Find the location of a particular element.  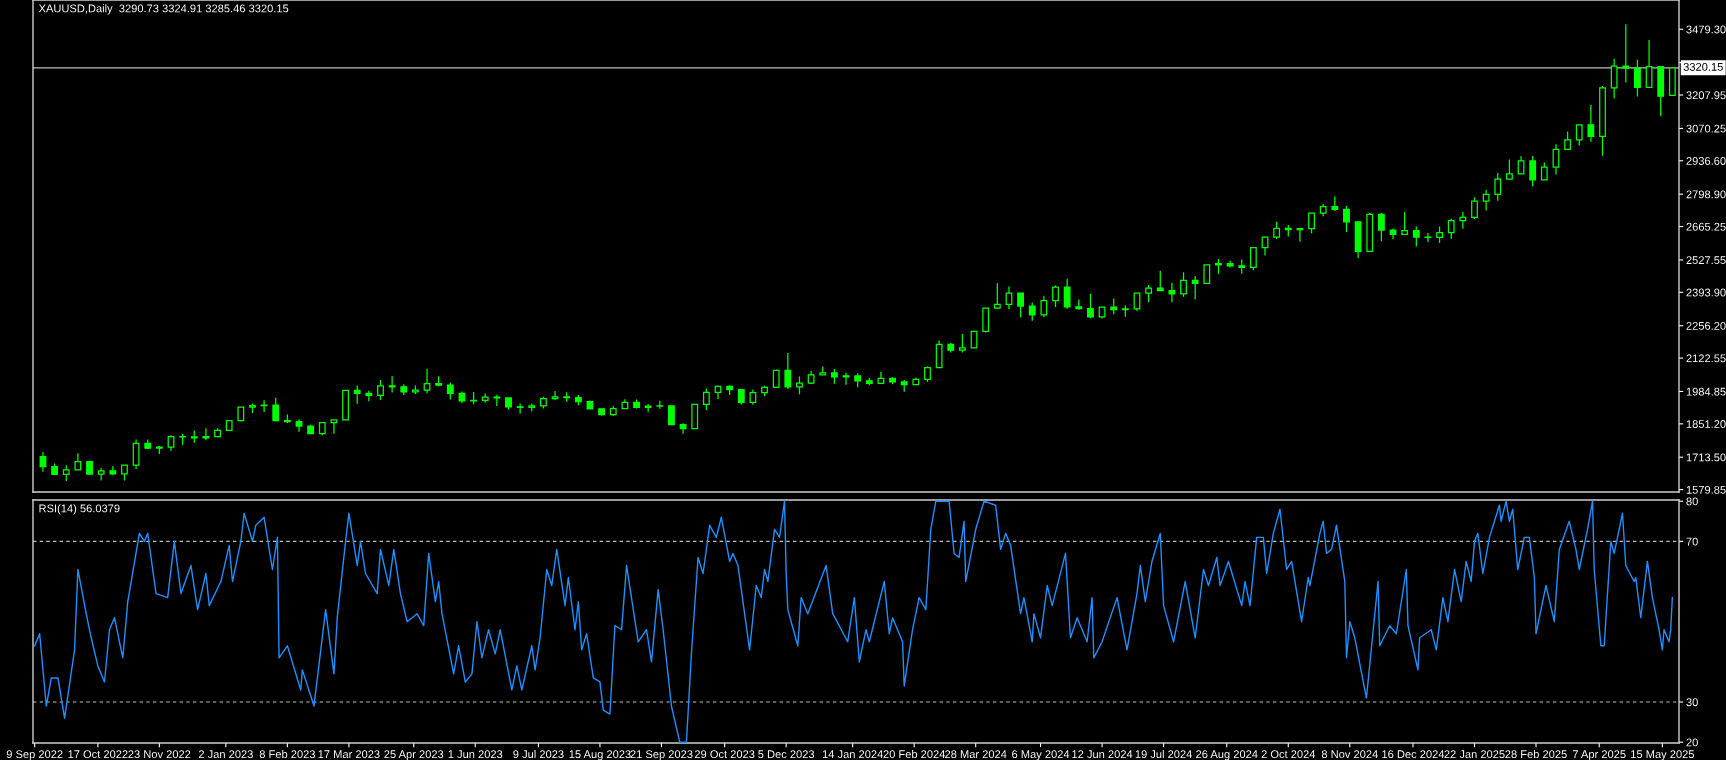

x-tick-label: 28 Mar 2024 is located at coordinates (976, 754).